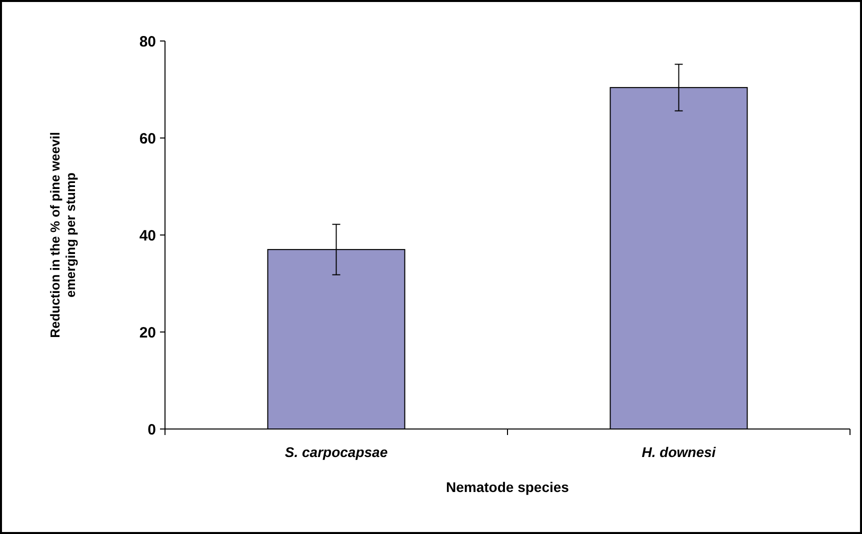 The image size is (862, 534). Describe the element at coordinates (62, 235) in the screenshot. I see `y-axis-title: Reduction in the % of pine weevil emerging per stump` at that location.